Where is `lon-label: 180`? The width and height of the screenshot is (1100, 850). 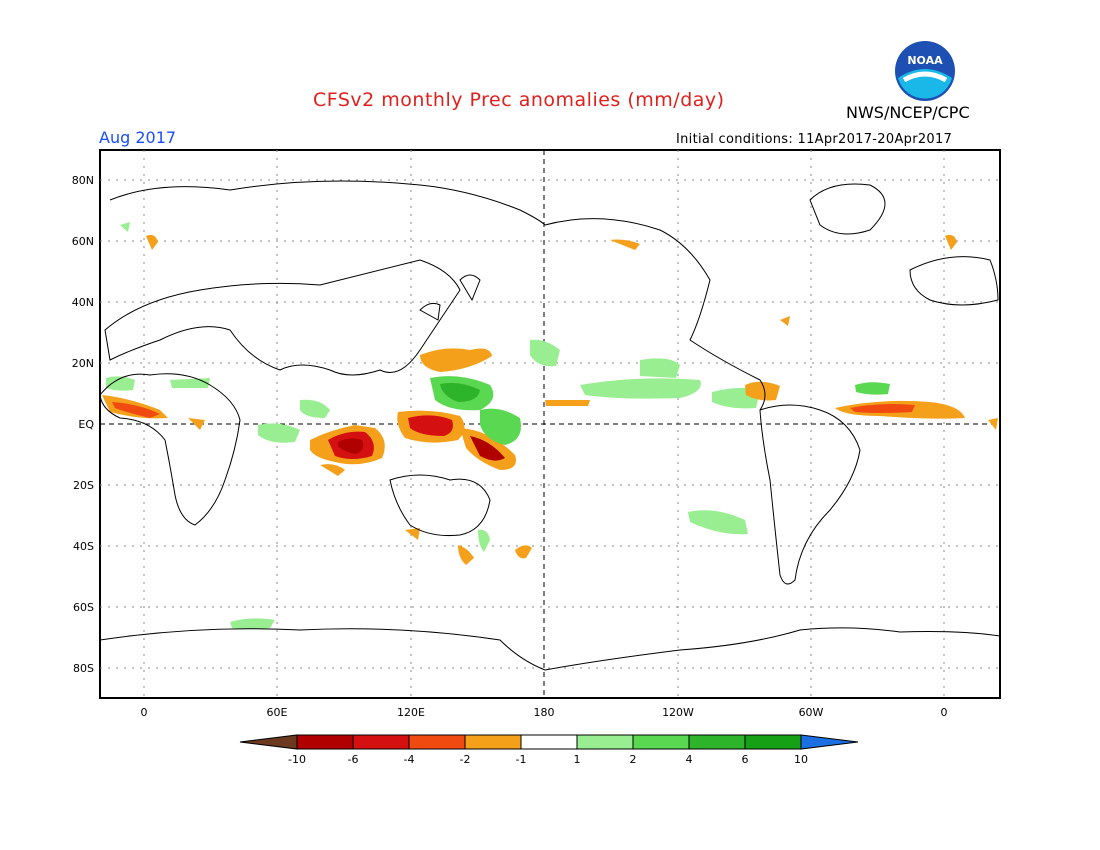 lon-label: 180 is located at coordinates (544, 712).